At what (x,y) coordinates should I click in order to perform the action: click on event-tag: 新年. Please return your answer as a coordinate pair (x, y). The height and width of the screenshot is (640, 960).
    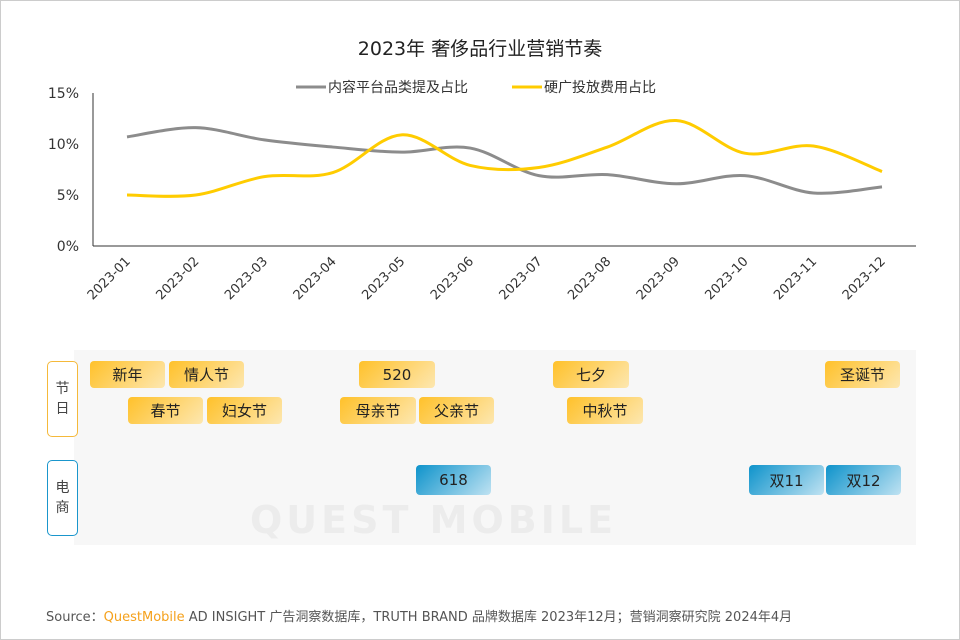
    Looking at the image, I should click on (127, 374).